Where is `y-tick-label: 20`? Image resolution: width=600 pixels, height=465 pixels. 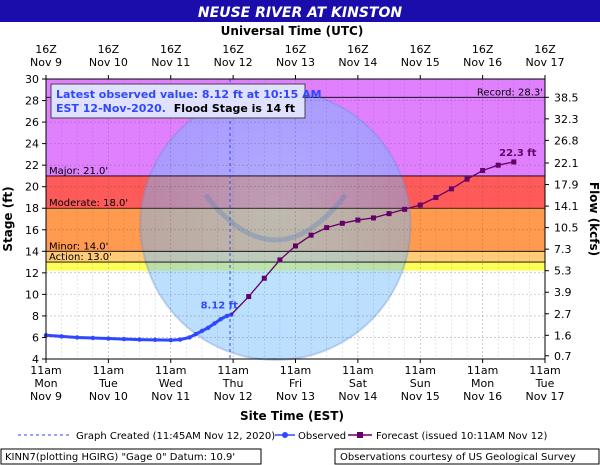
y-tick-label: 20 is located at coordinates (32, 187).